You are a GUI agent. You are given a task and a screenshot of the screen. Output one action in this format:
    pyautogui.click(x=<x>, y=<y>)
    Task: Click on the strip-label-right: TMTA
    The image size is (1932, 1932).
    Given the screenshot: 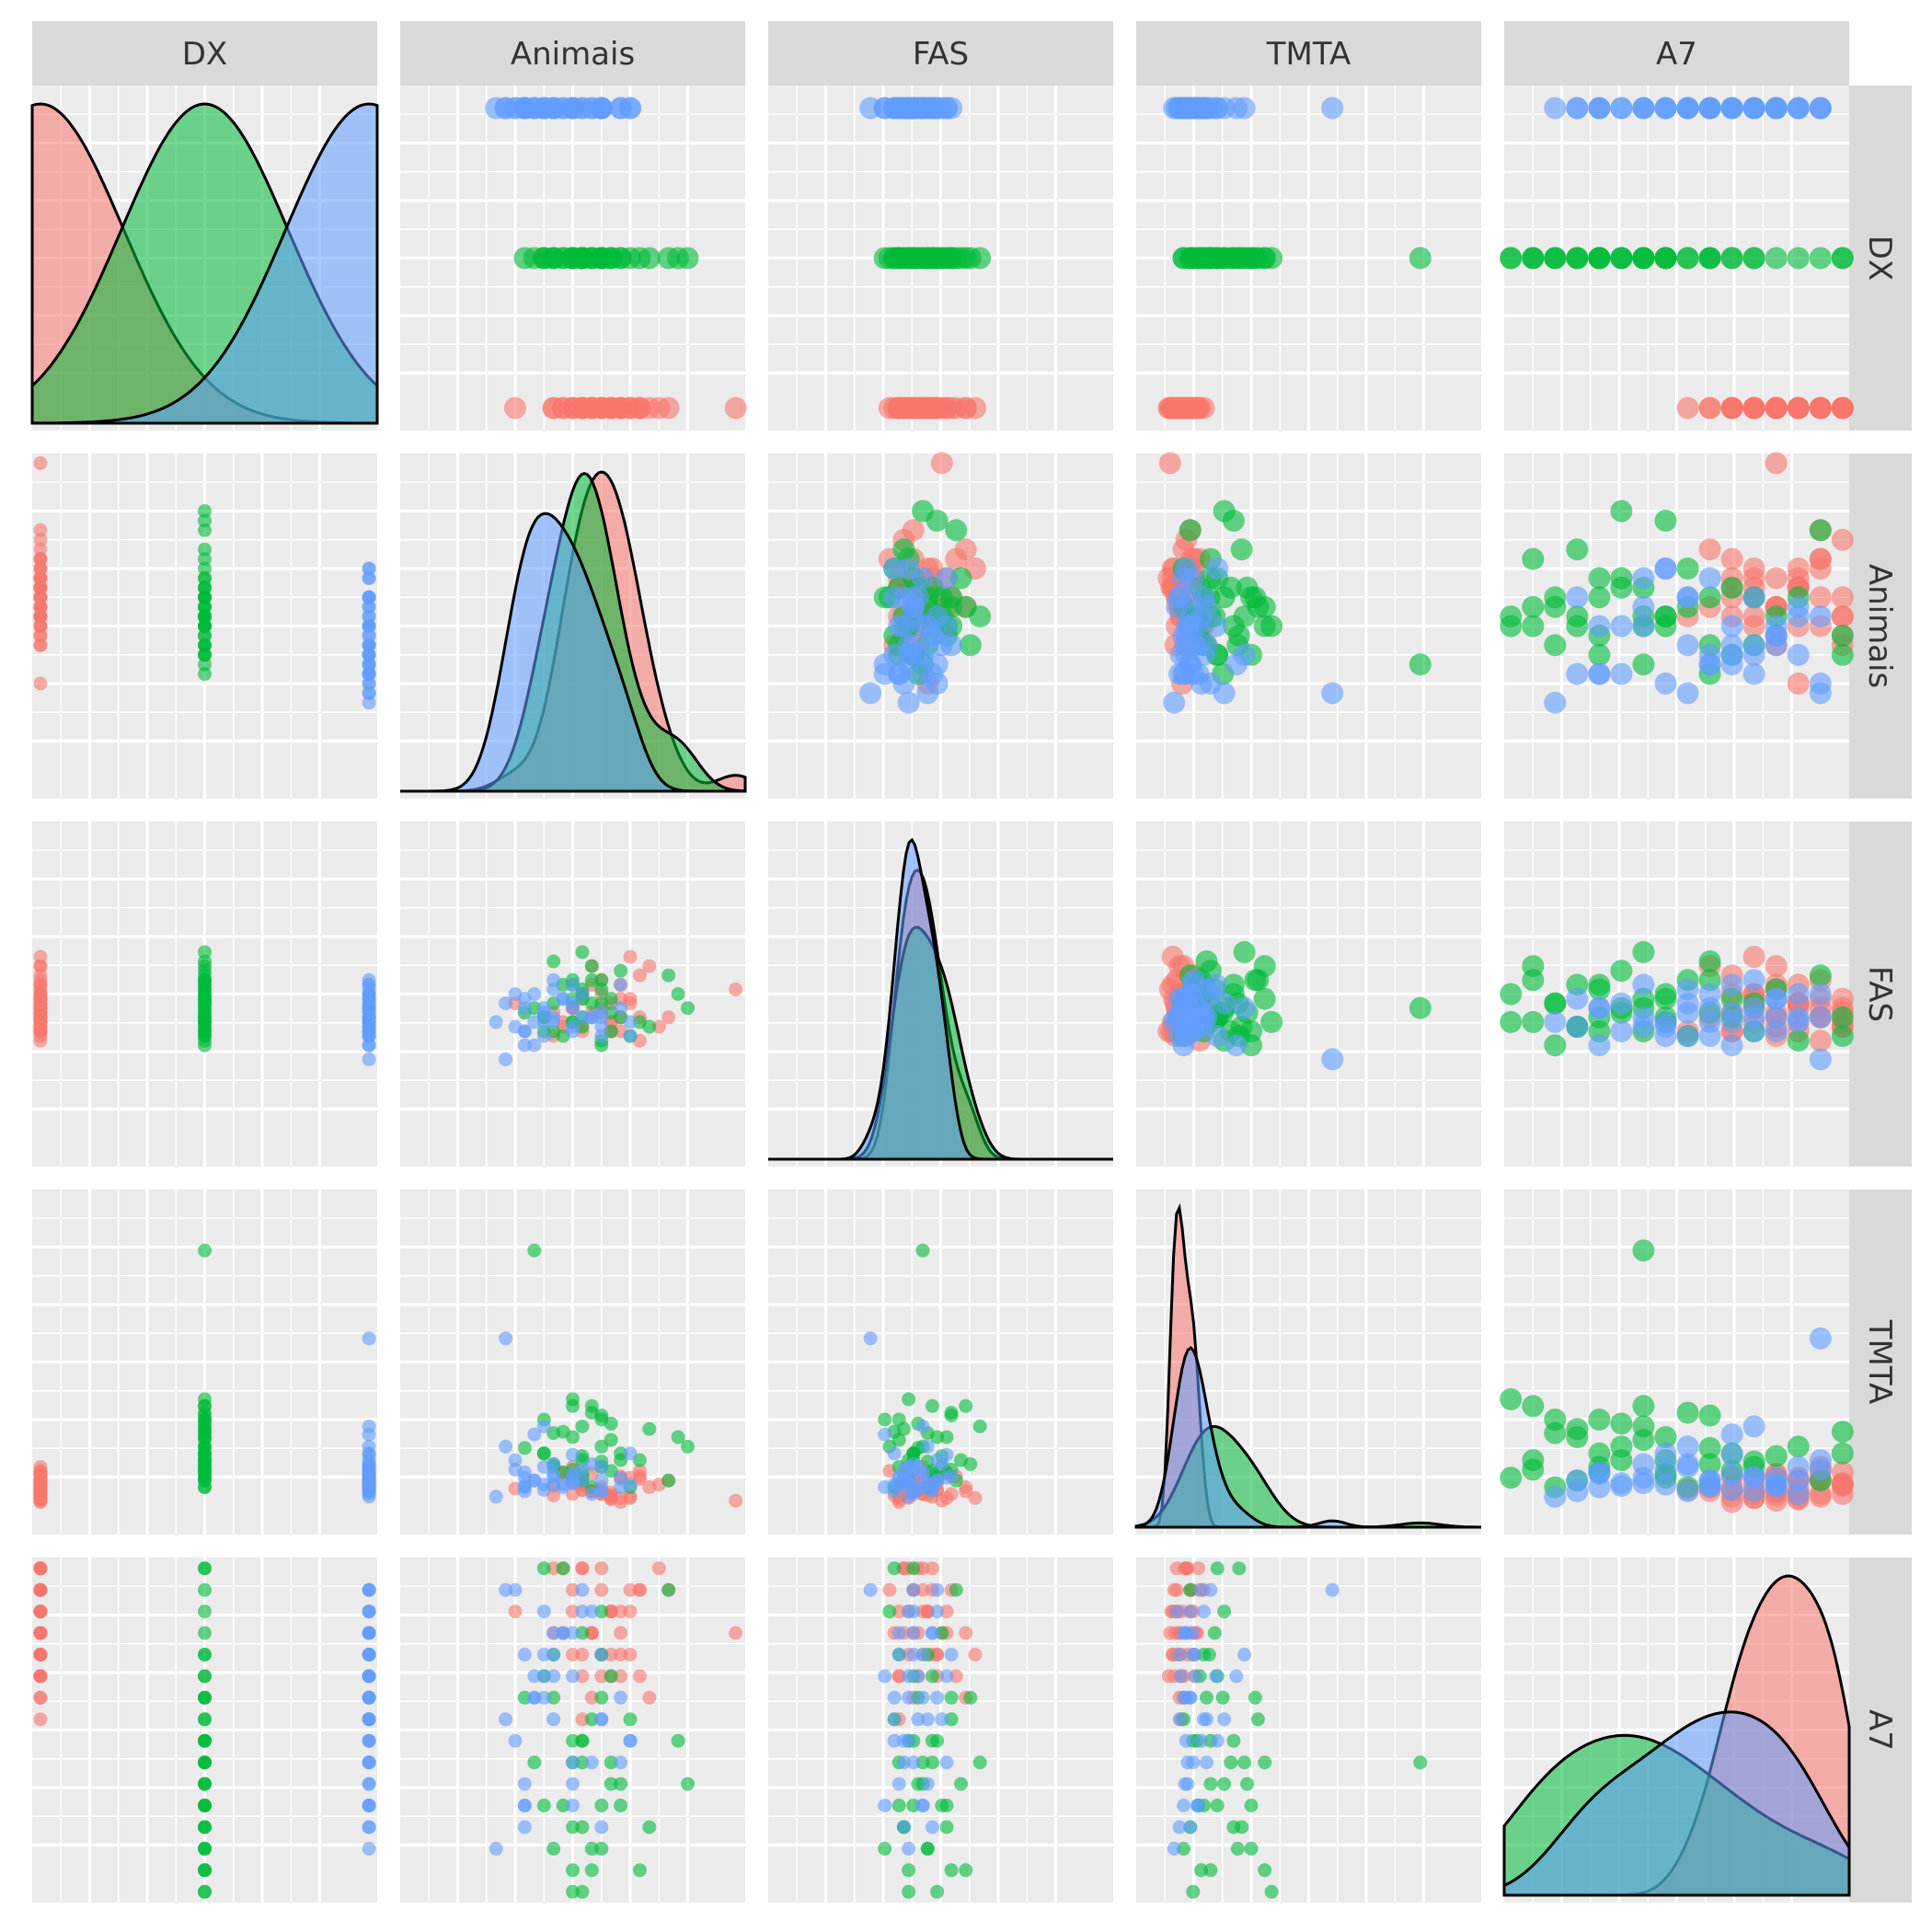 What is the action you would take?
    pyautogui.click(x=1879, y=1362)
    